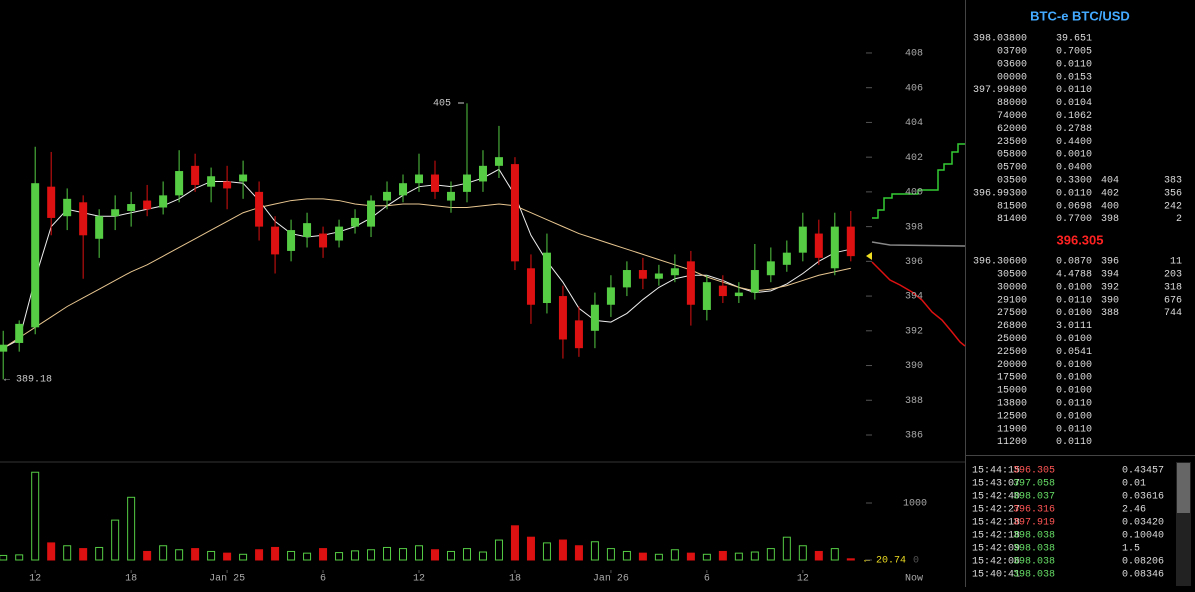 Image resolution: width=1195 pixels, height=592 pixels. Describe the element at coordinates (914, 436) in the screenshot. I see `y-tick-label: 386` at that location.